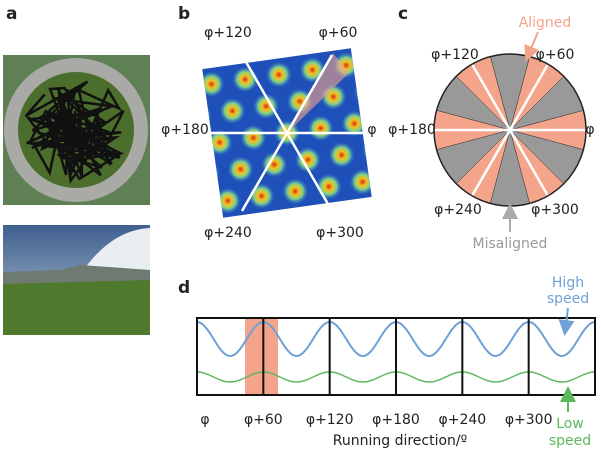  What do you see at coordinates (184, 14) in the screenshot?
I see `panel-label: b` at bounding box center [184, 14].